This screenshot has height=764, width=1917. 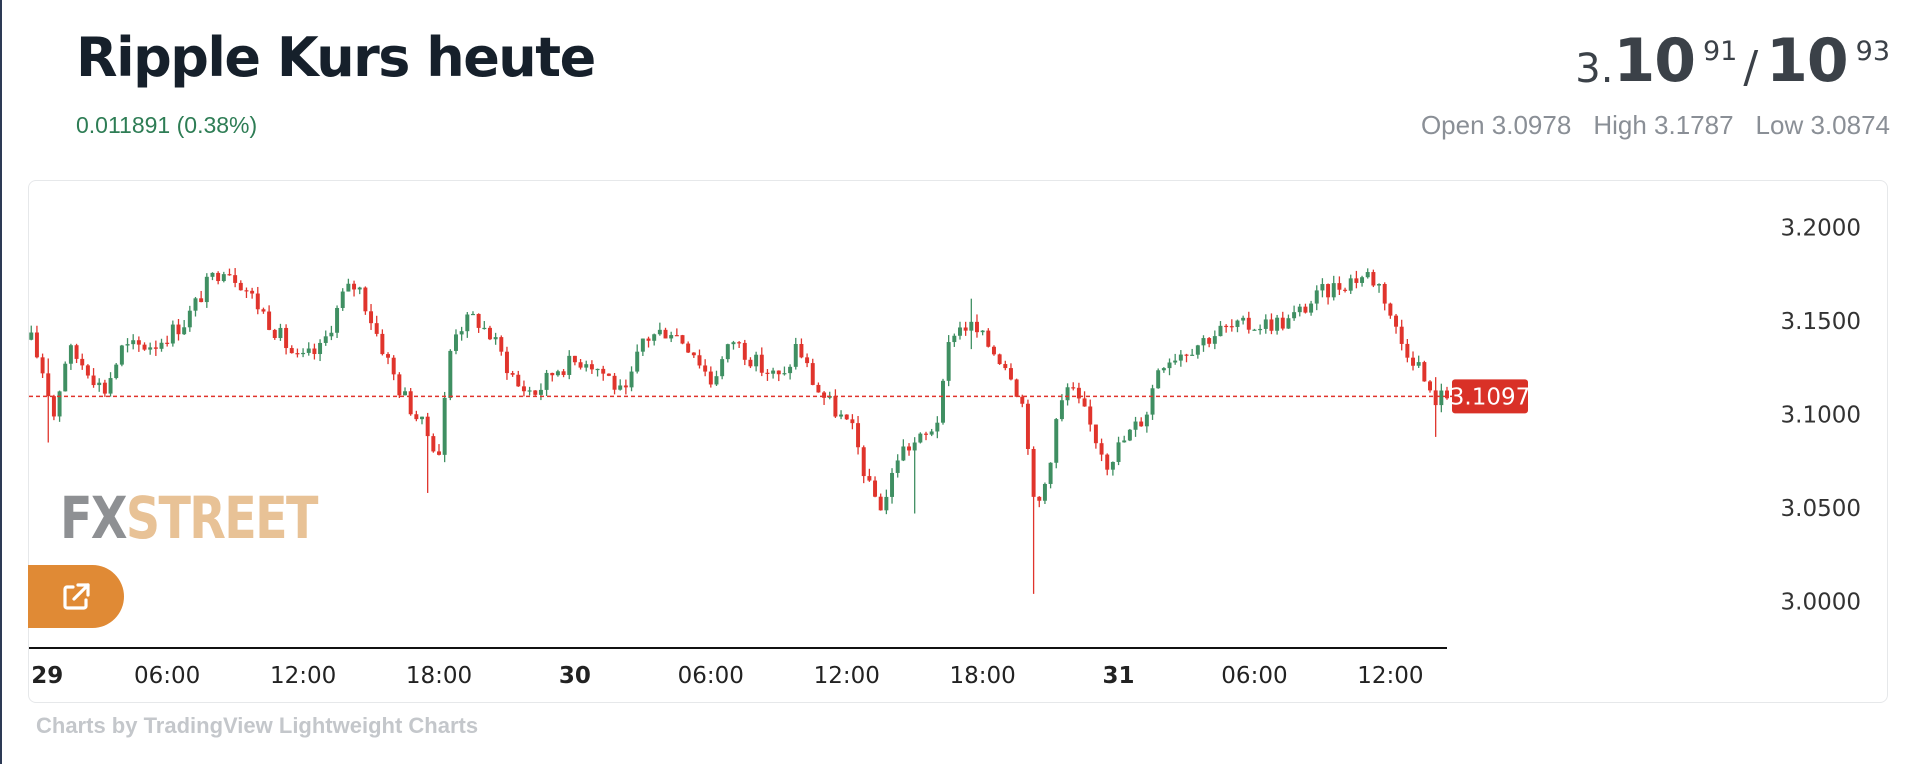 What do you see at coordinates (575, 676) in the screenshot?
I see `x-tick-label: 30` at bounding box center [575, 676].